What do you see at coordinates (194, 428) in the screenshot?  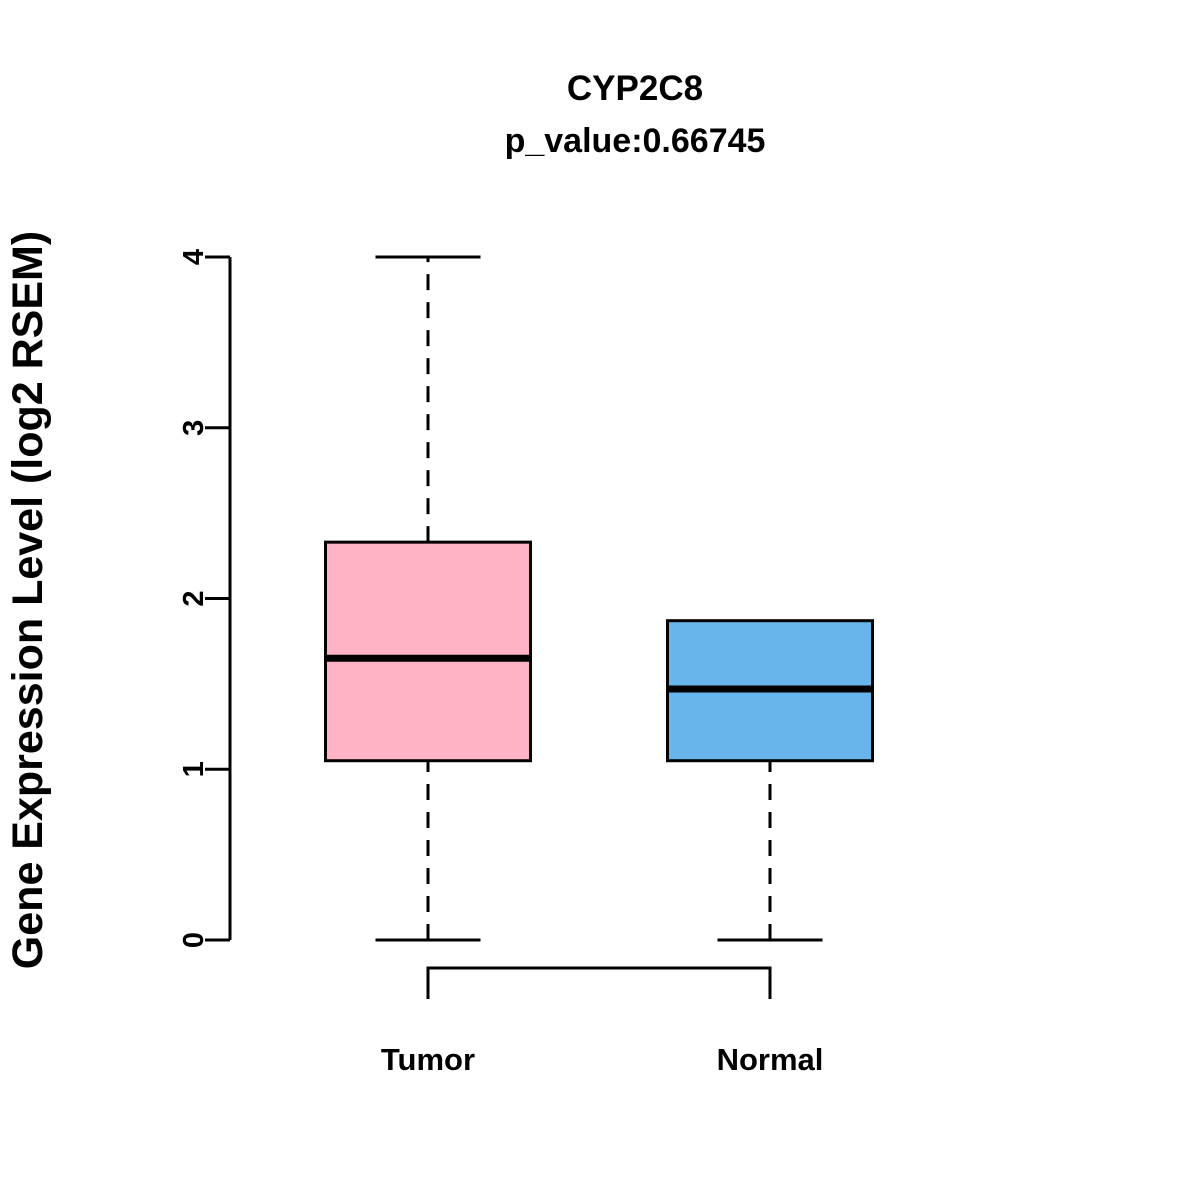 I see `y-axis-tick-label: 3` at bounding box center [194, 428].